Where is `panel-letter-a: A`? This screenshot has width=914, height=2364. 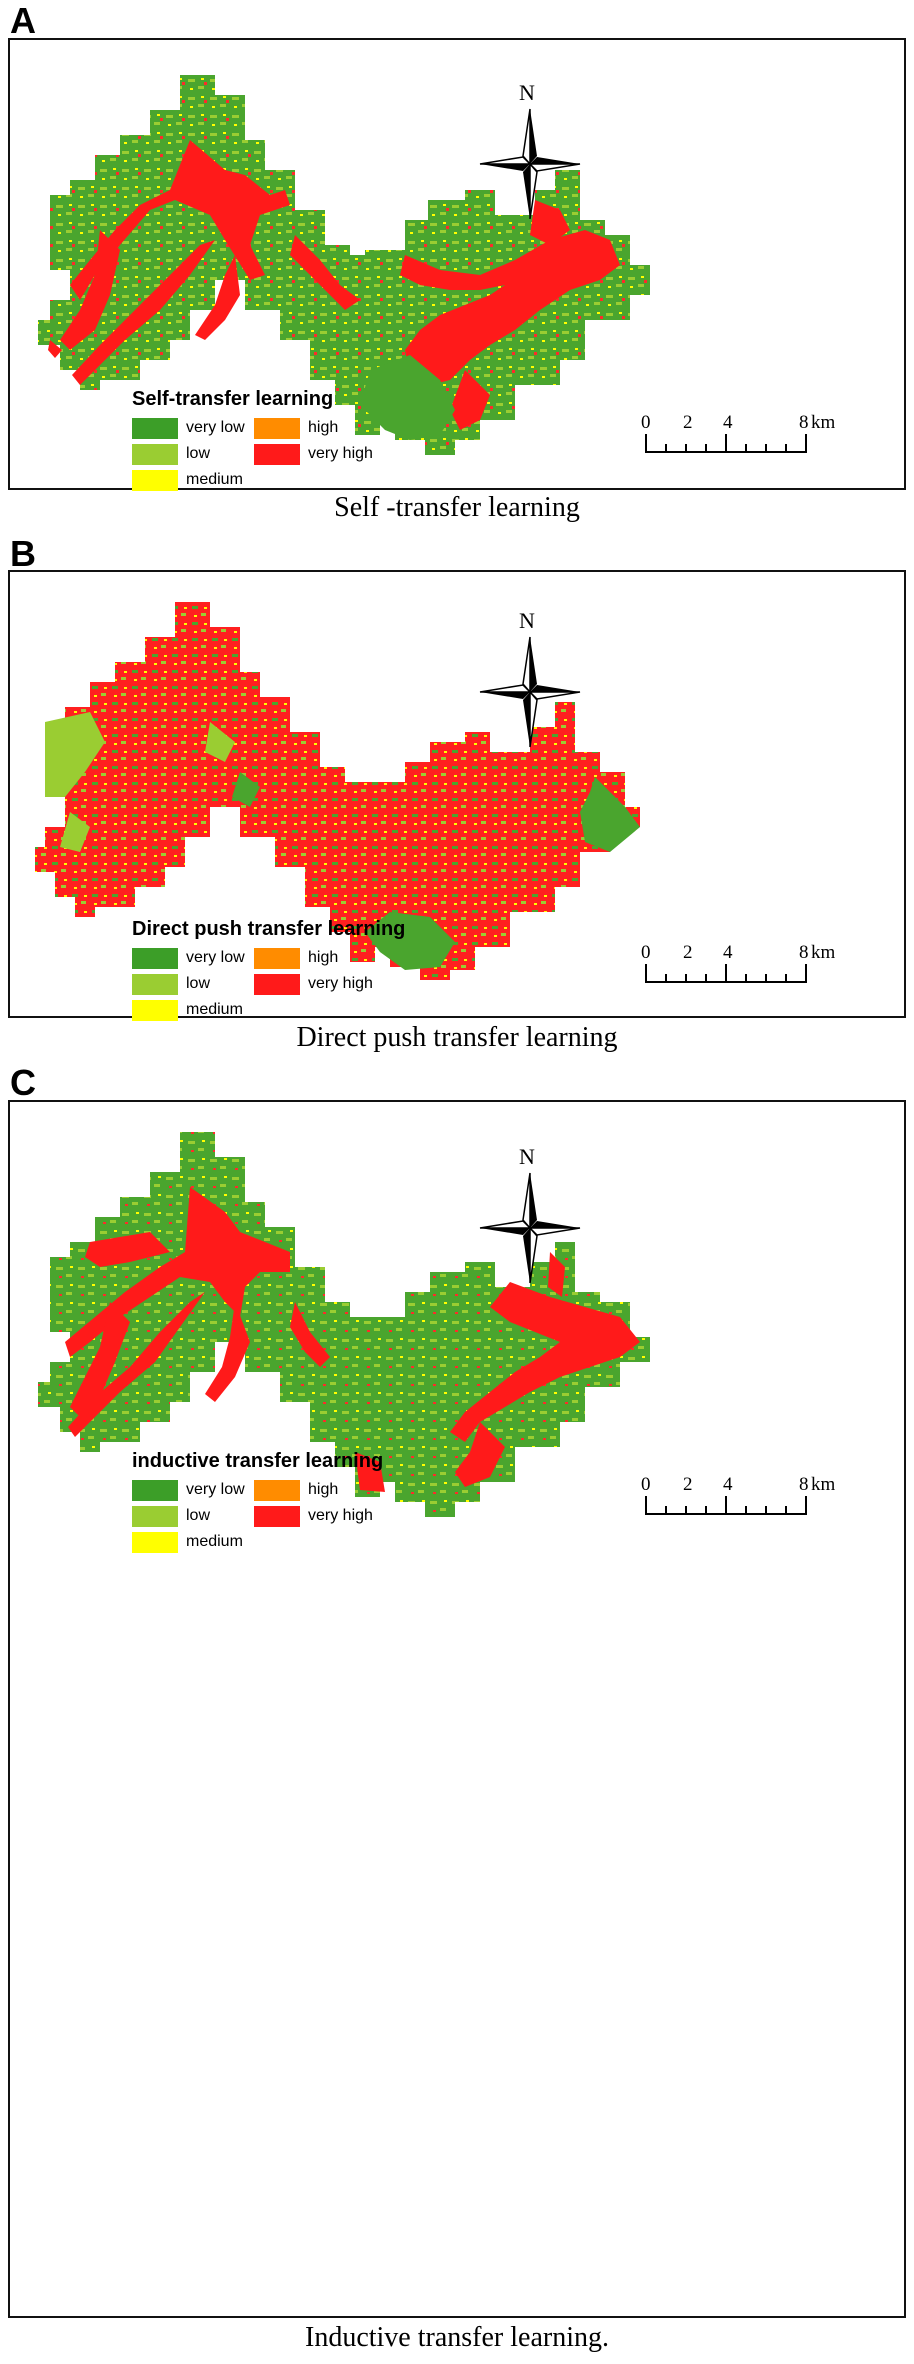
panel-letter-a: A is located at coordinates (23, 20).